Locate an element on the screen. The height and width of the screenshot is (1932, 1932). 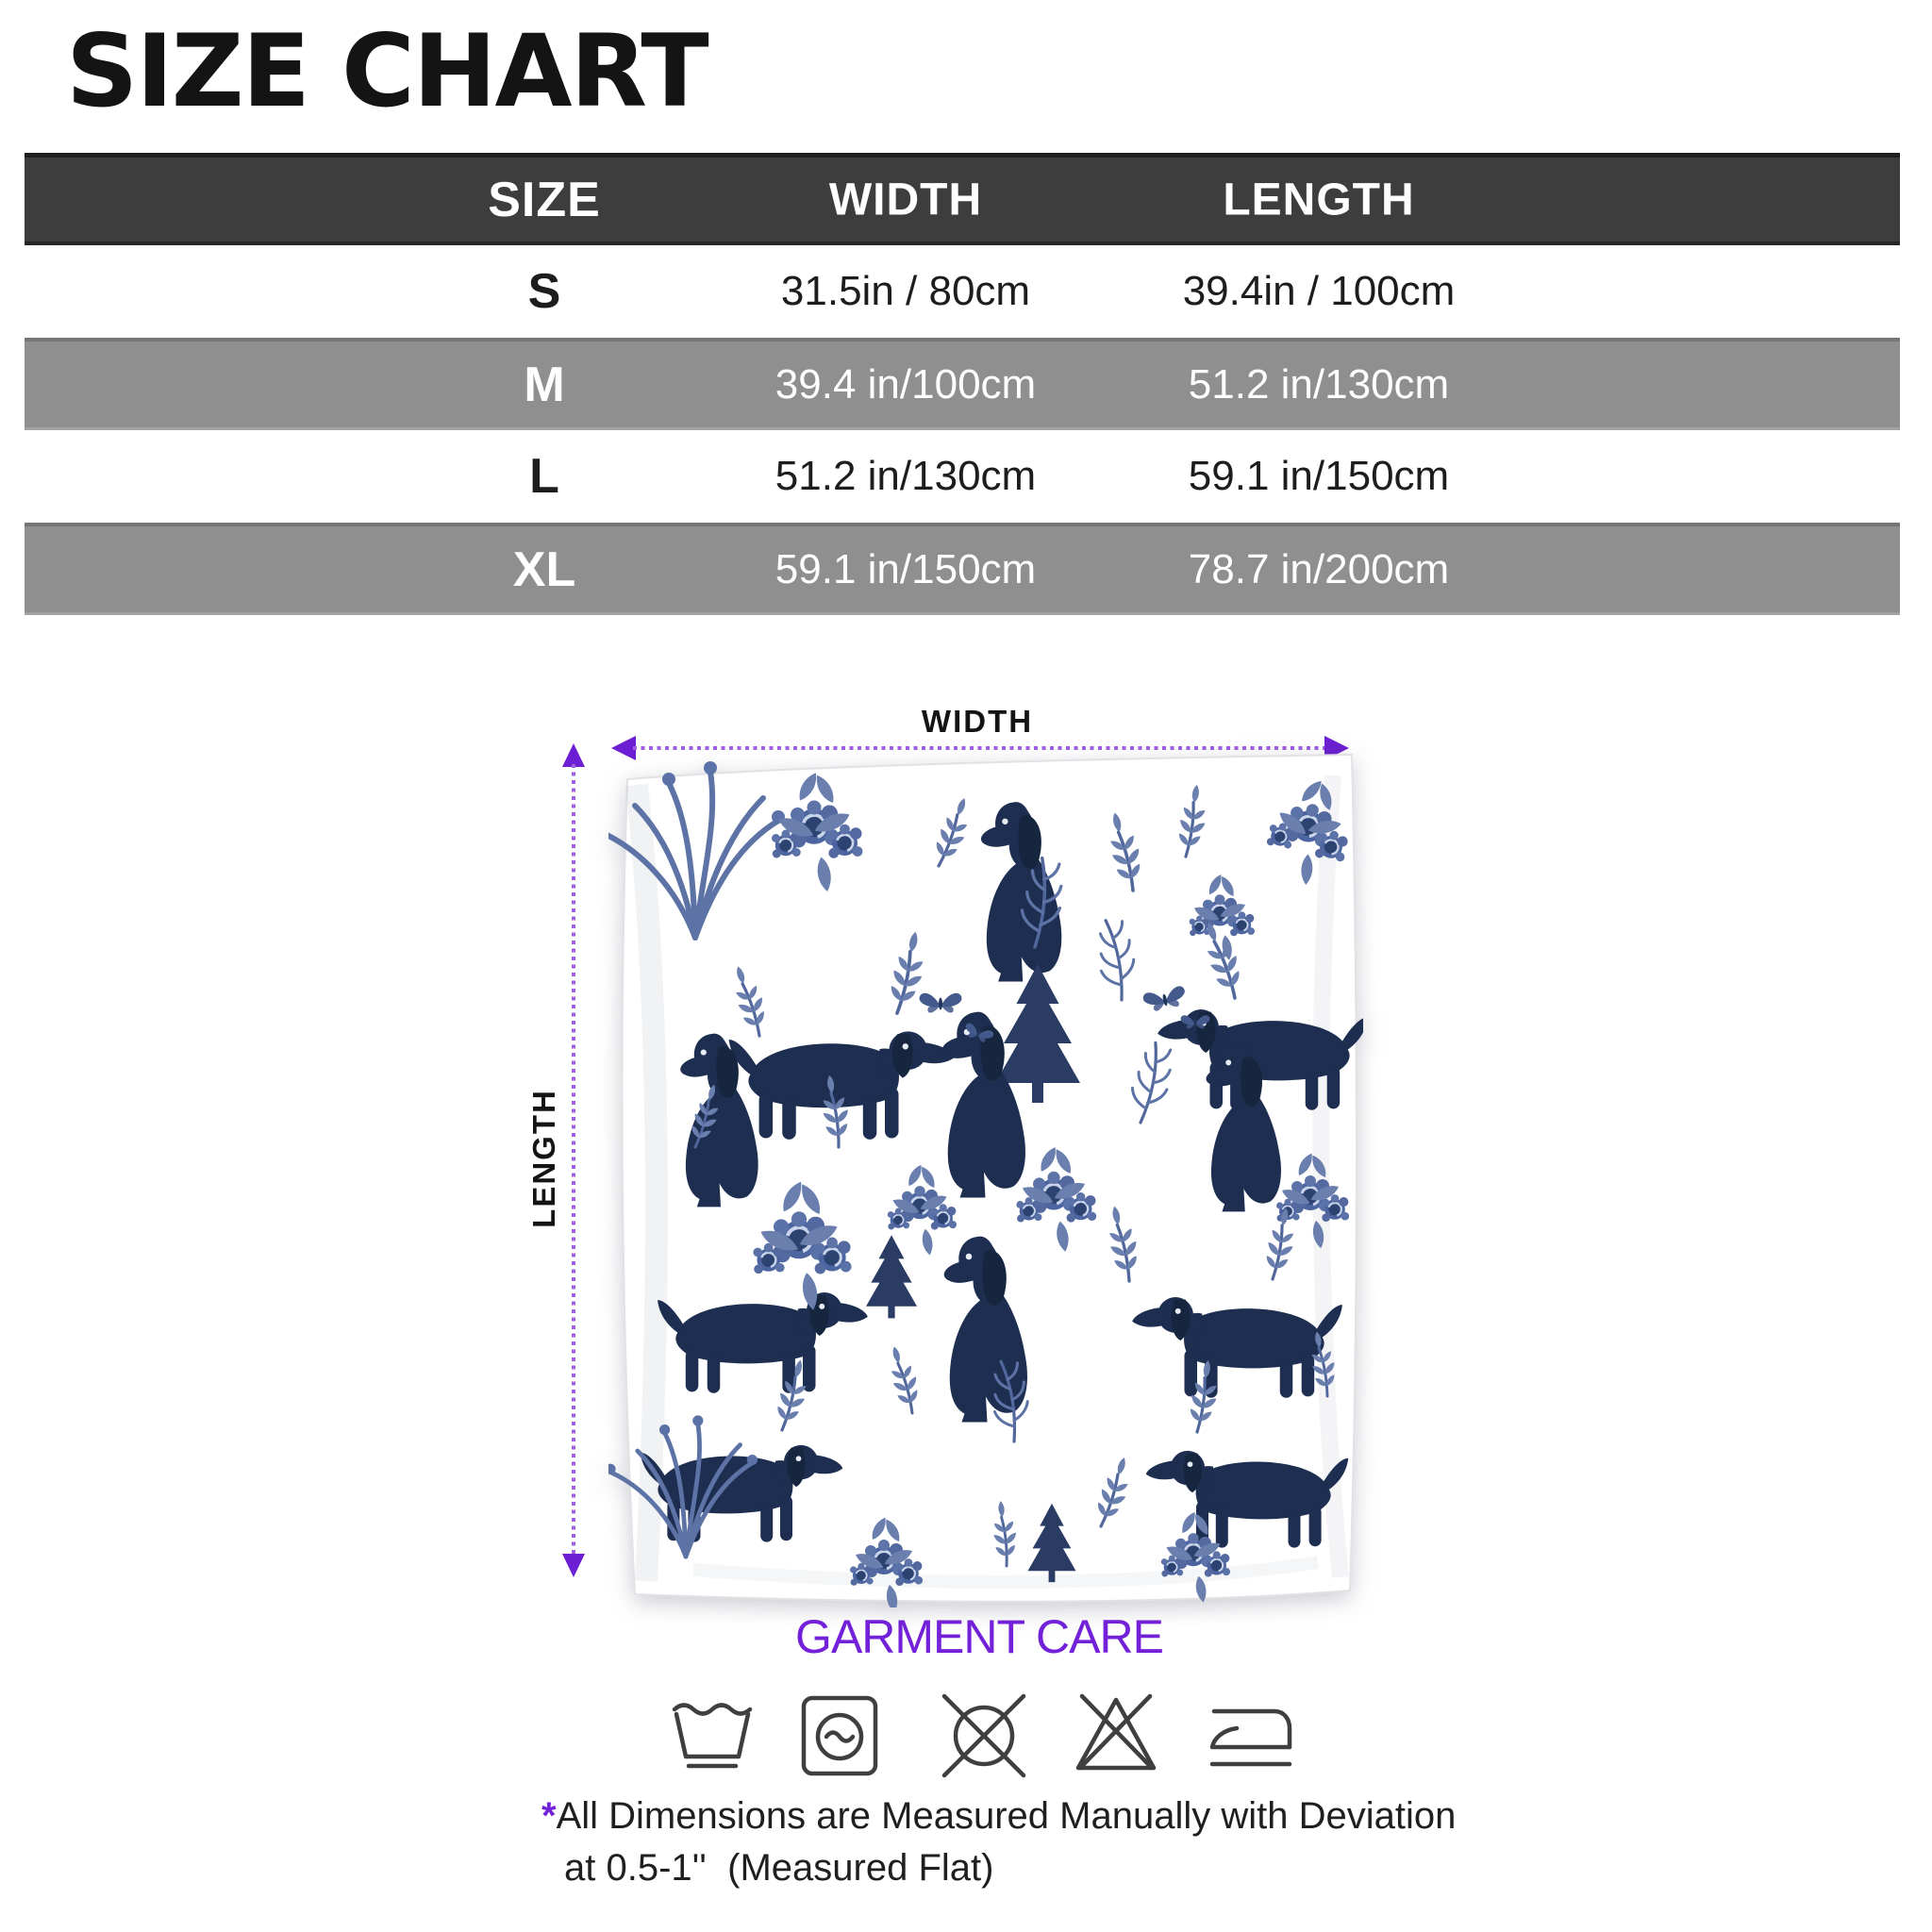
width-value: 51.2 in/130cm is located at coordinates (905, 476).